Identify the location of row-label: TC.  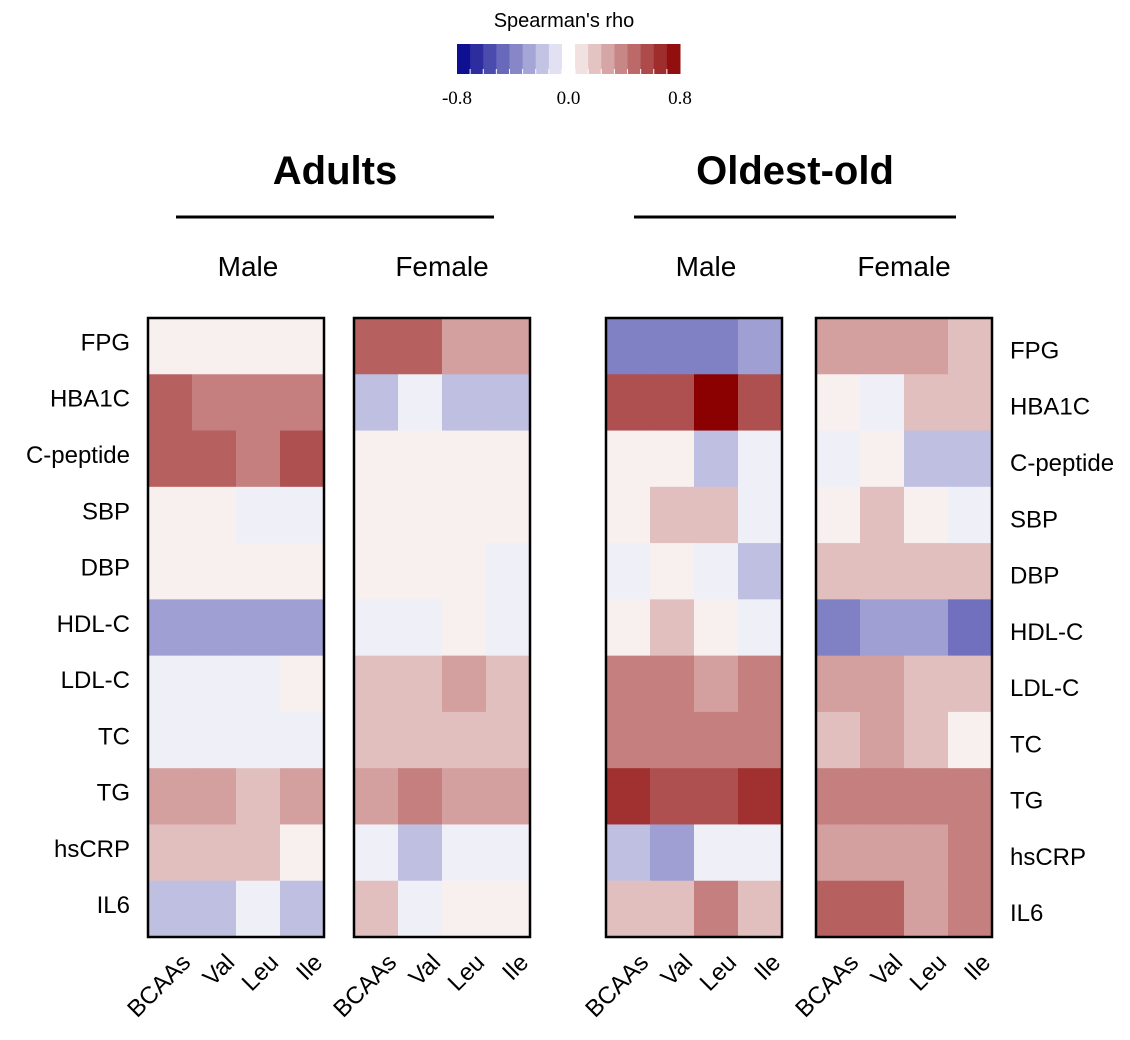
(114, 736).